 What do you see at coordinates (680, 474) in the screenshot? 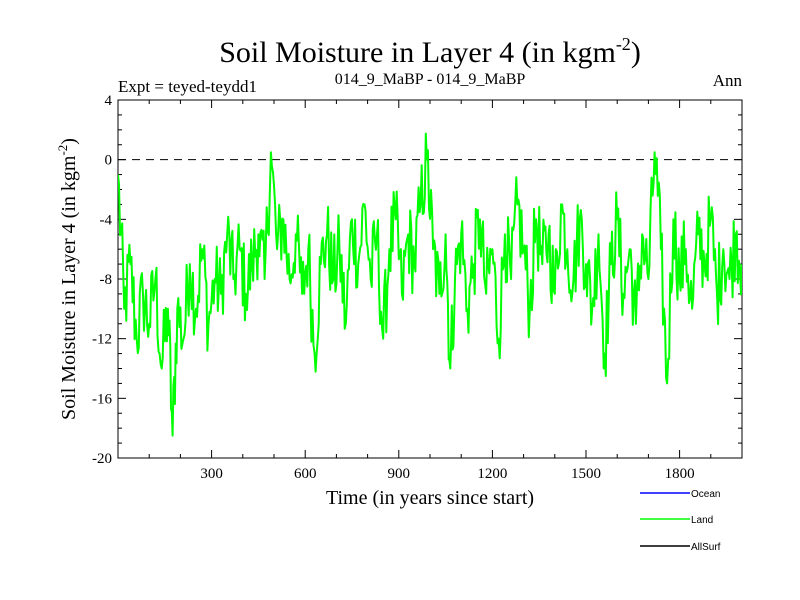
I see `x-tick-label: 1800` at bounding box center [680, 474].